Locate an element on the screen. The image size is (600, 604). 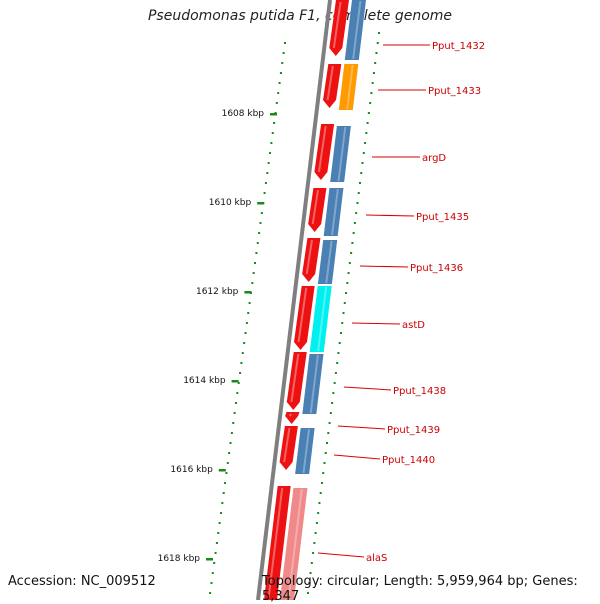
gene-label: Pput_1438 is located at coordinates (419, 391).